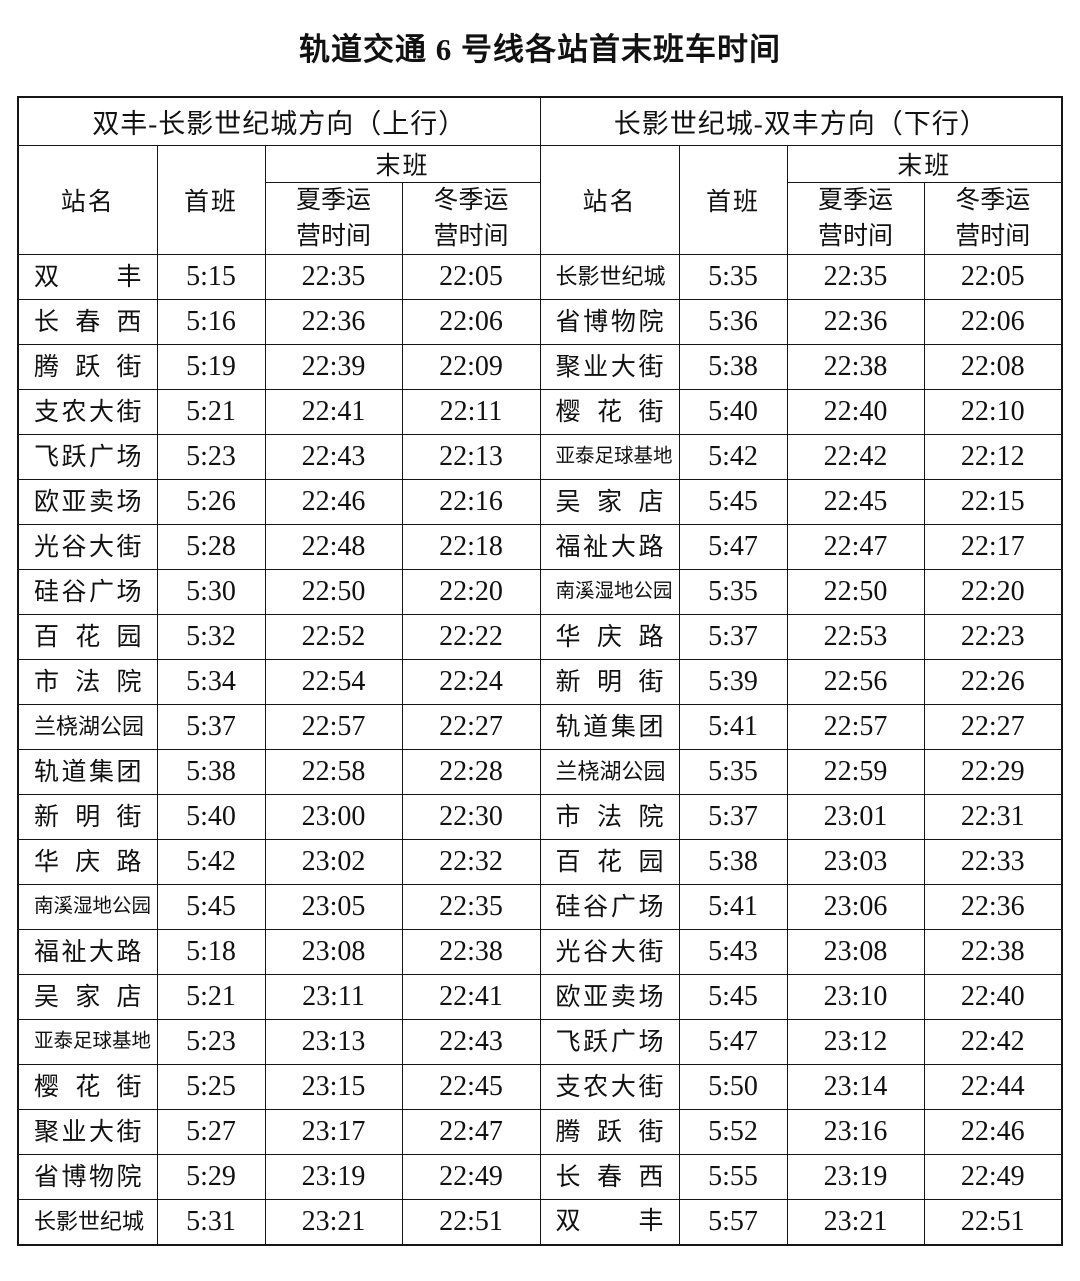 The image size is (1080, 1281). Describe the element at coordinates (540, 907) in the screenshot. I see `table-row: 南溪湿地公园 5:45 23:05 22:35 硅谷广场 5:41 23:06 22:36` at that location.